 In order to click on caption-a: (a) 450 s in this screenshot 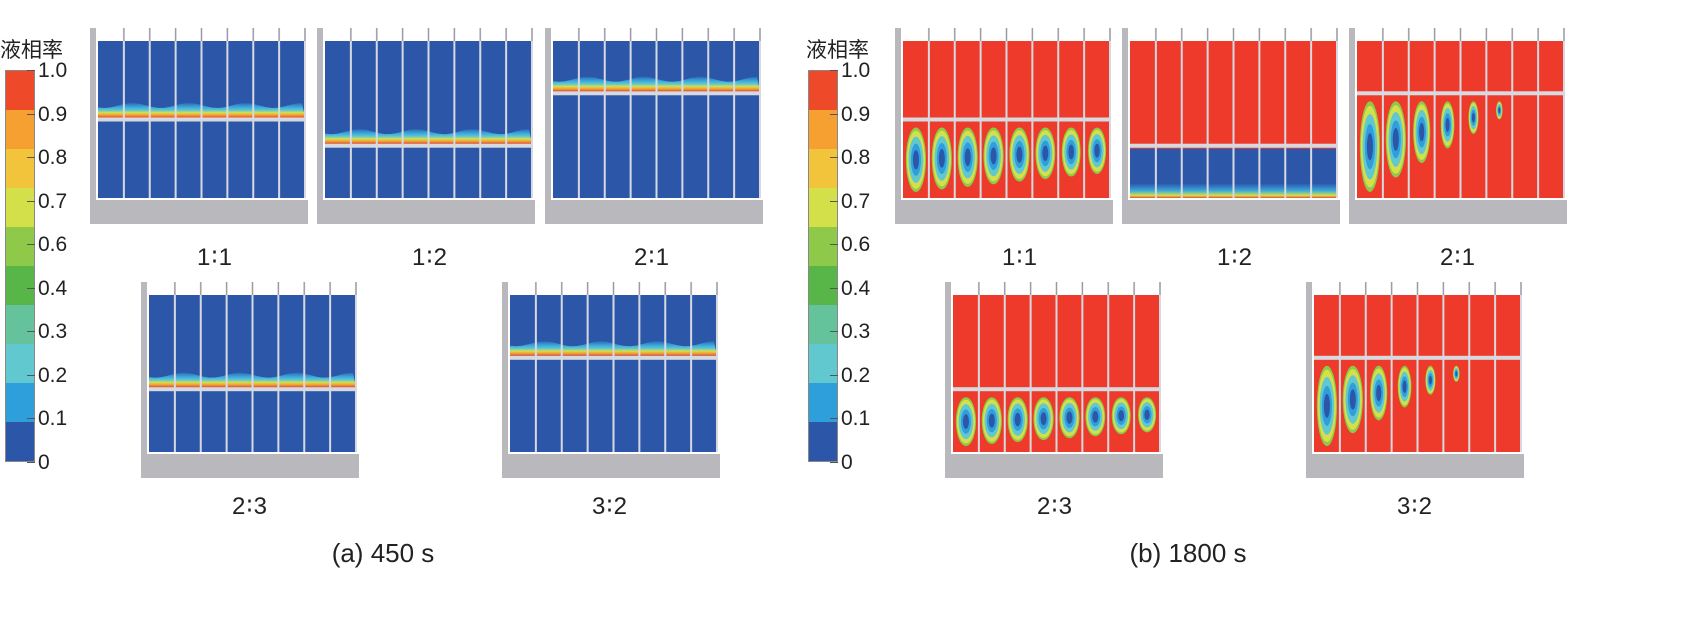, I will do `click(383, 553)`.